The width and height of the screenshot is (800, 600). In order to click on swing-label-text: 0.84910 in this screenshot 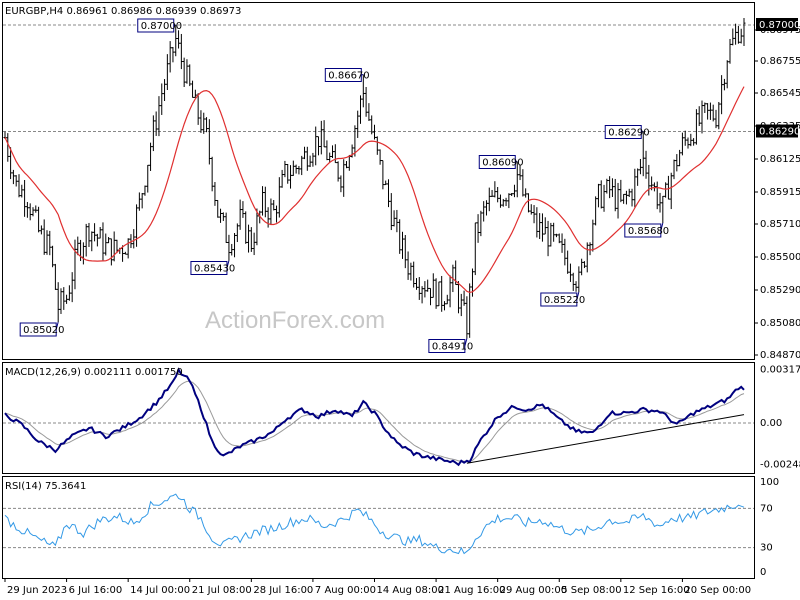, I will do `click(452, 347)`.